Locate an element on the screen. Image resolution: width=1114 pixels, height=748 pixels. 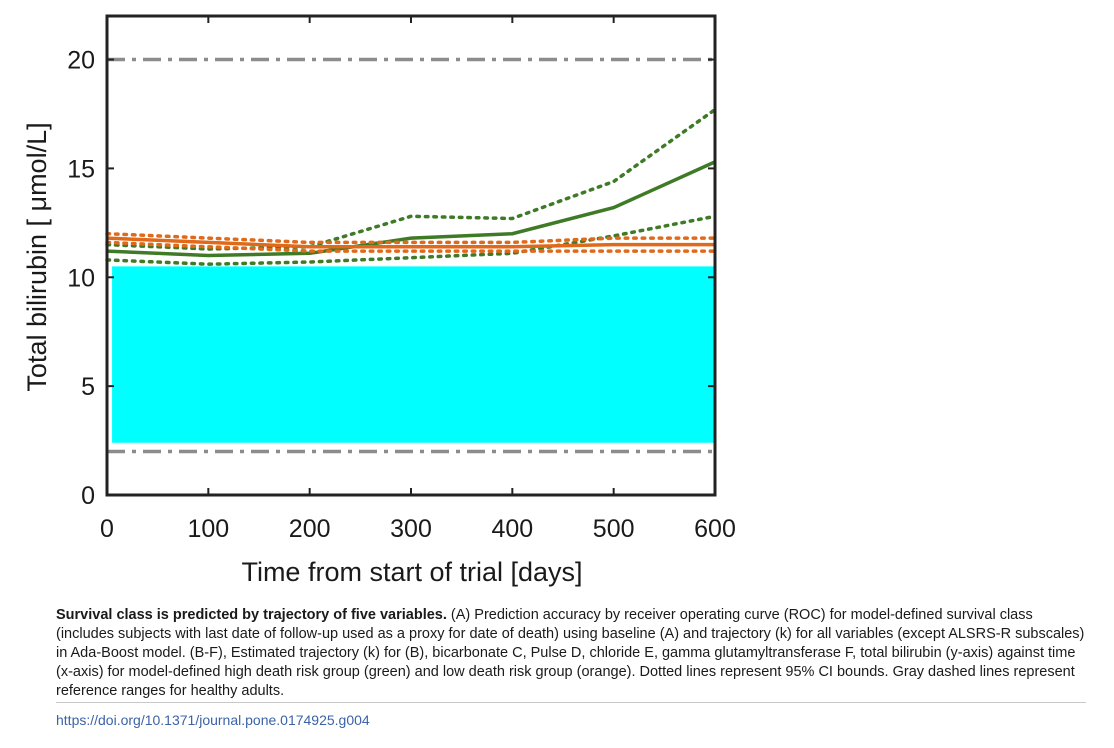
y-tick-label-15: 15 is located at coordinates (81, 169).